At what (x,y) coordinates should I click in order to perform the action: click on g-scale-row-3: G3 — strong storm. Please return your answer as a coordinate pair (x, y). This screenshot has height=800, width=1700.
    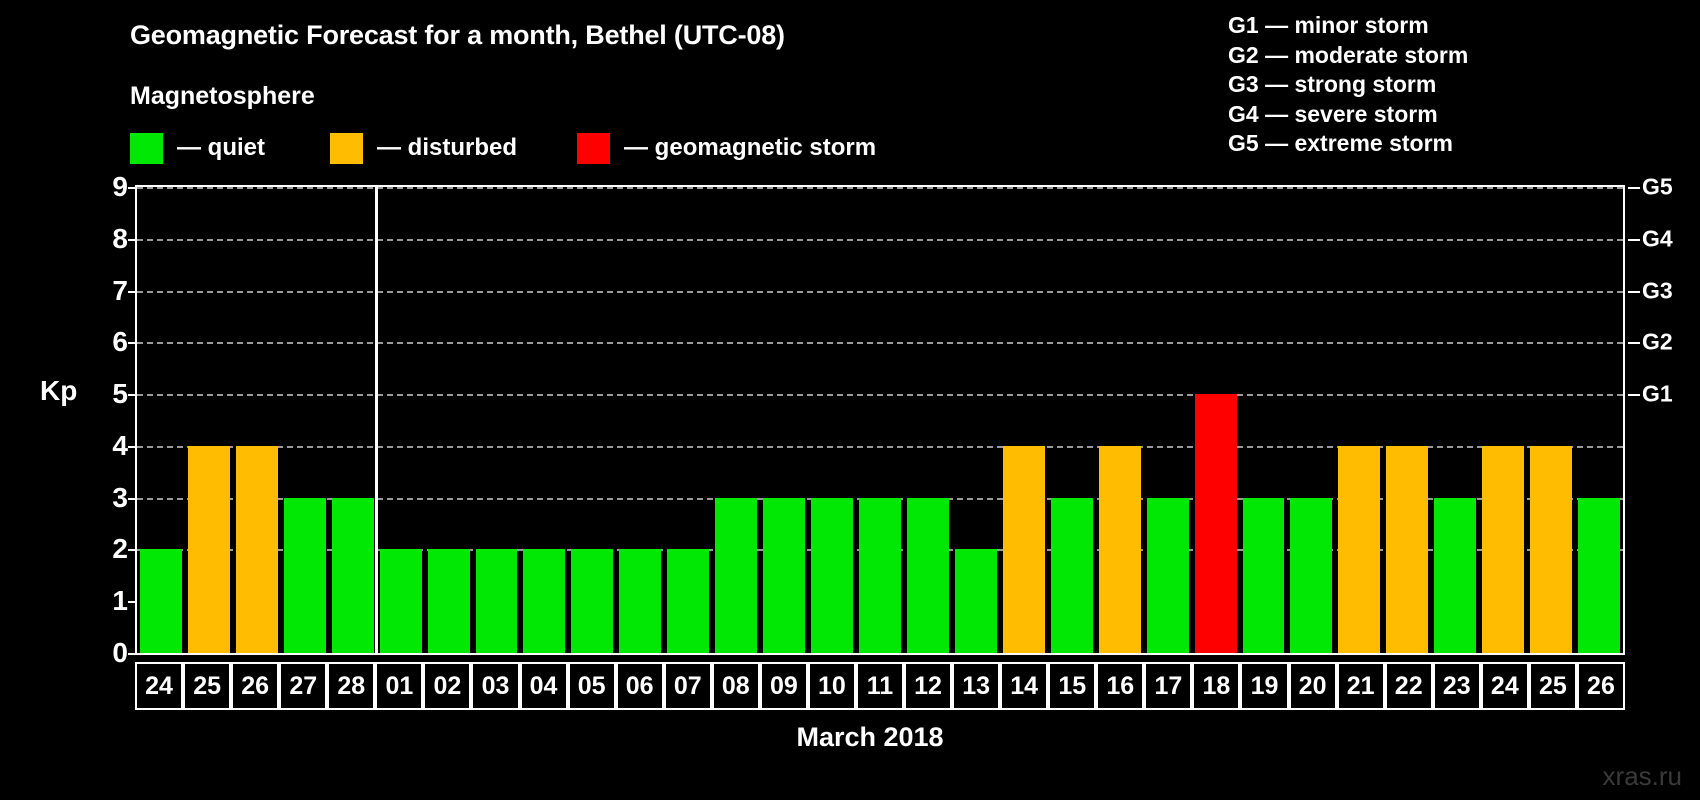
    Looking at the image, I should click on (1332, 84).